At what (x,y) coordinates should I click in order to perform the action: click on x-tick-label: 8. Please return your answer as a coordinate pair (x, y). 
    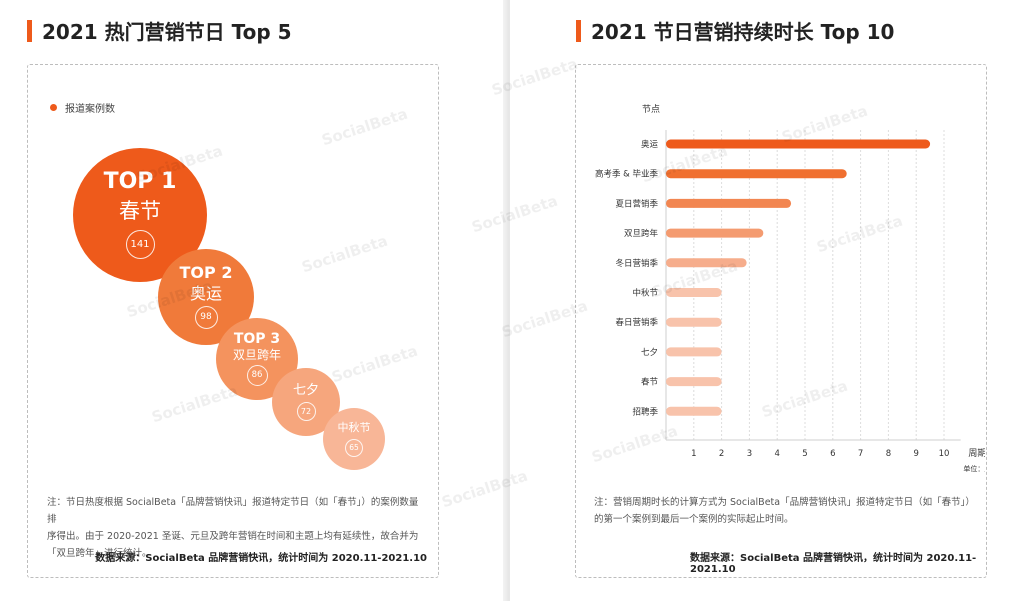
    Looking at the image, I should click on (888, 454).